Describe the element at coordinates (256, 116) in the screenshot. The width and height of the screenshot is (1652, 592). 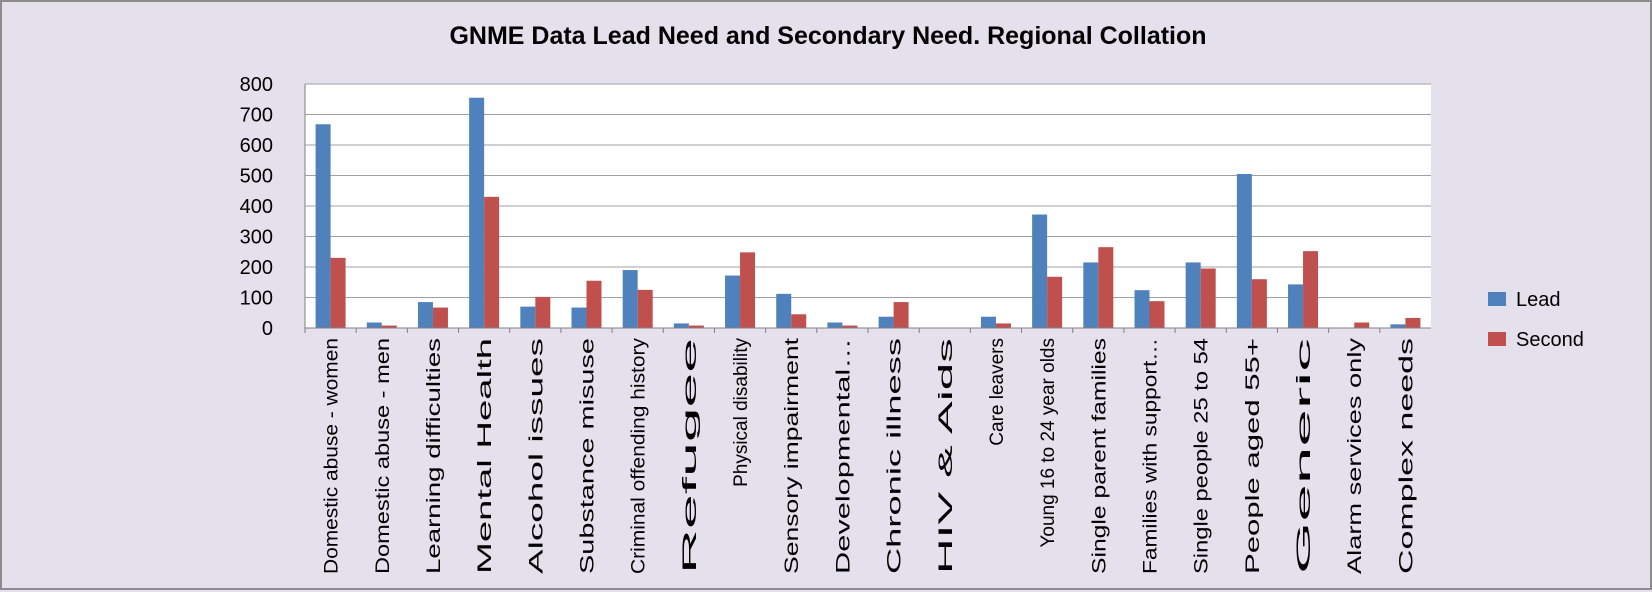
I see `y-tick-label: 700` at that location.